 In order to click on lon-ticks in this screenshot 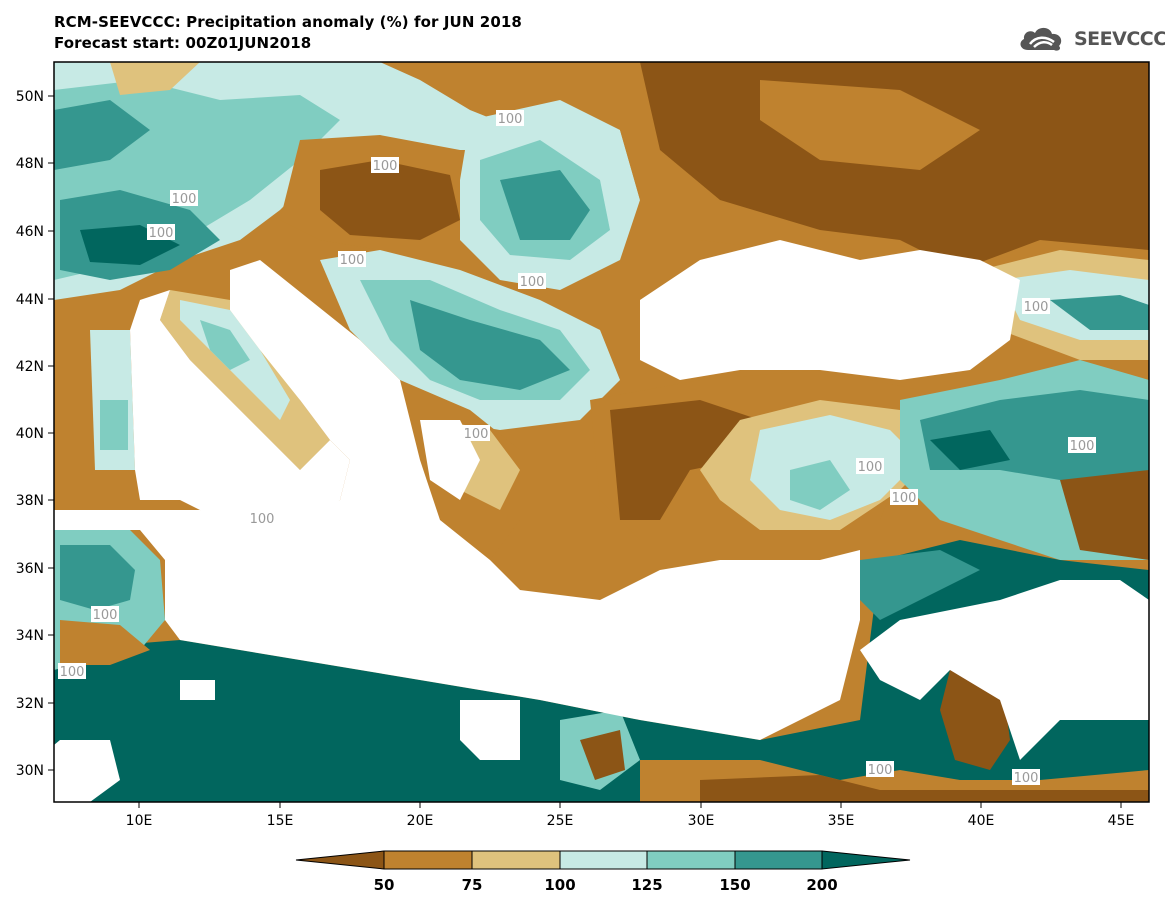, I will do `click(630, 805)`.